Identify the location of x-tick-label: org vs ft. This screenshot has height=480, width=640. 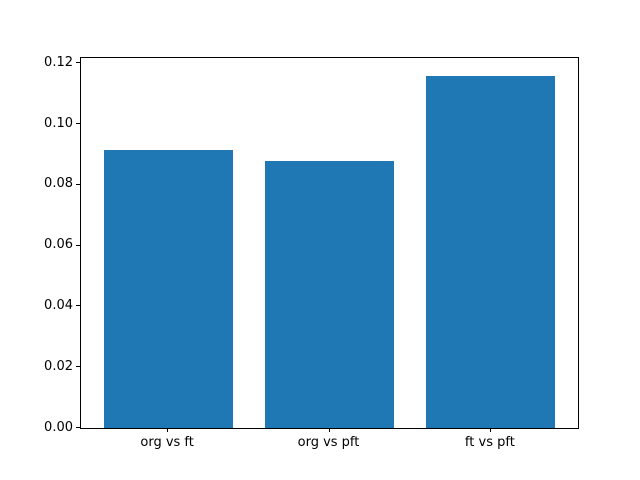
(167, 442).